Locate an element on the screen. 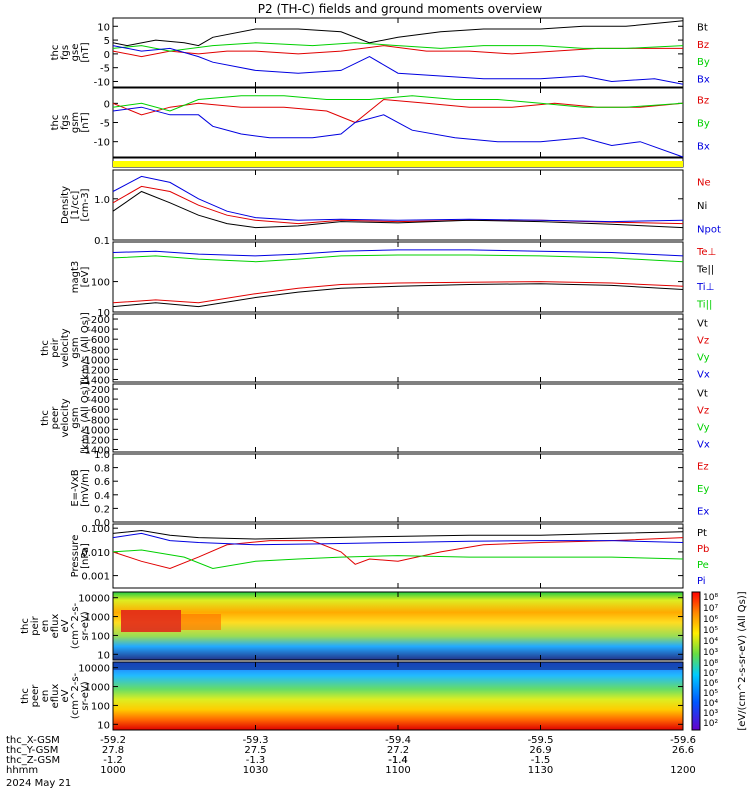 The image size is (750, 800). y-axis-label-line: magt3 is located at coordinates (75, 277).